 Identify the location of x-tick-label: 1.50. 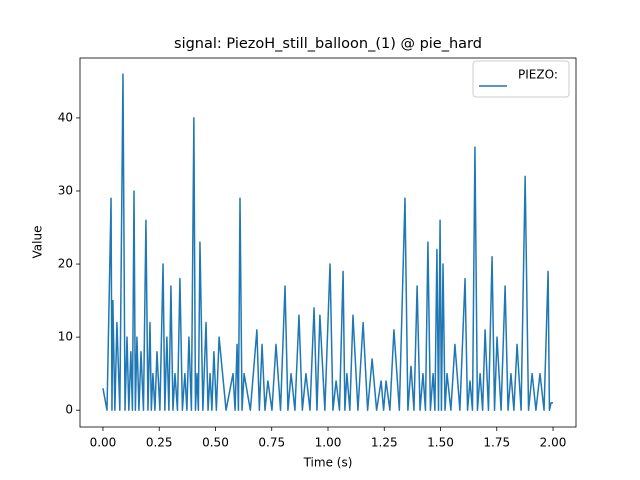
(440, 443).